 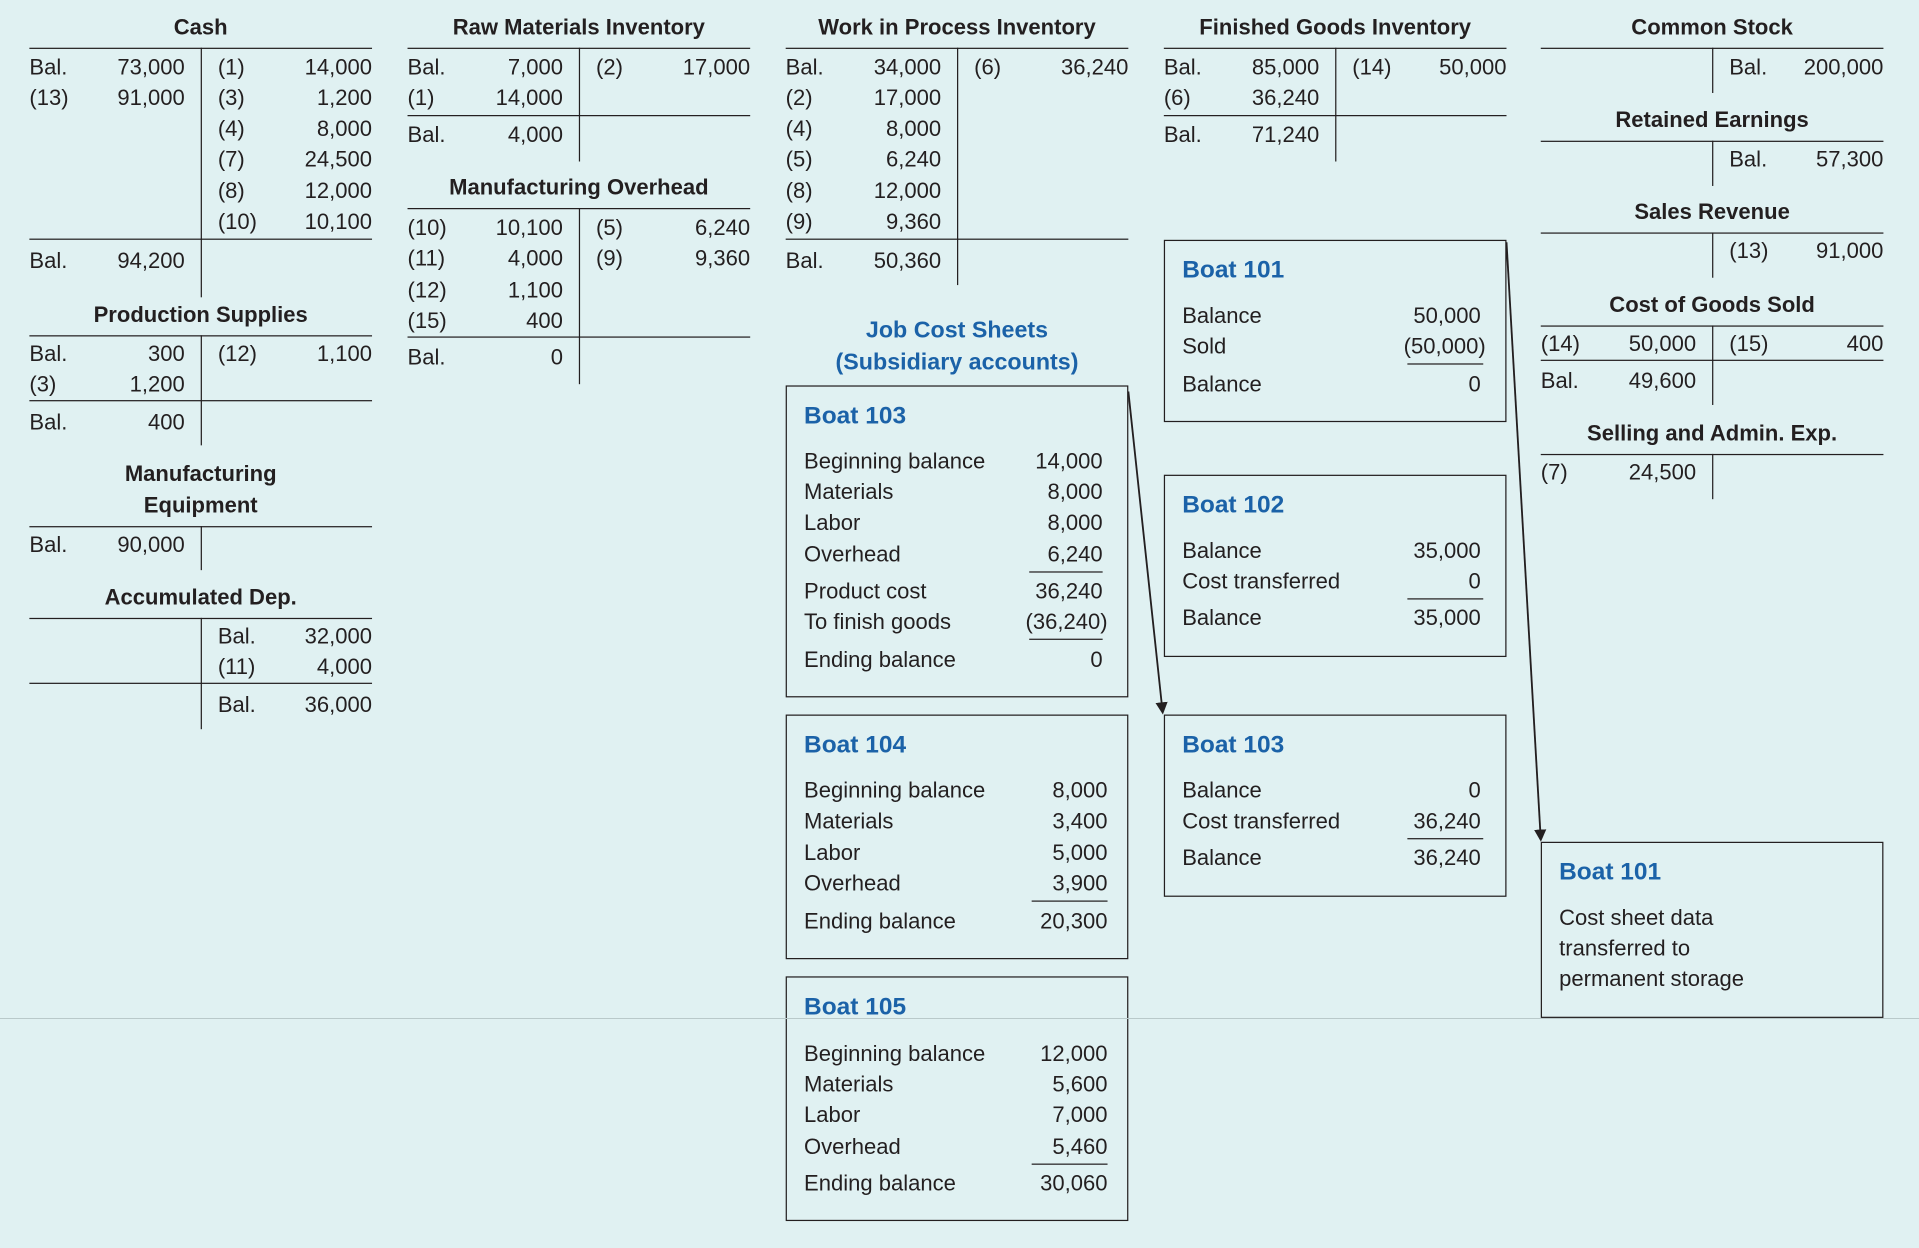 What do you see at coordinates (200, 505) in the screenshot?
I see `mfg-equipment-title-2: Equipment` at bounding box center [200, 505].